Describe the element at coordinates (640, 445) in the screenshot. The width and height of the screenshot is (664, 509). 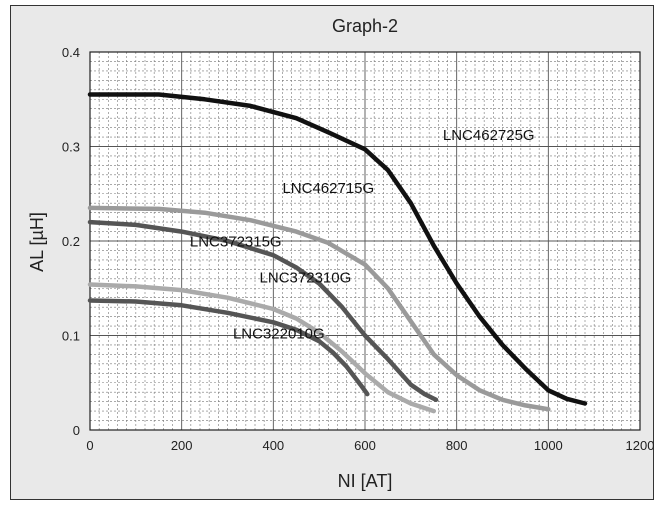
I see `x-tick-label: 1200` at that location.